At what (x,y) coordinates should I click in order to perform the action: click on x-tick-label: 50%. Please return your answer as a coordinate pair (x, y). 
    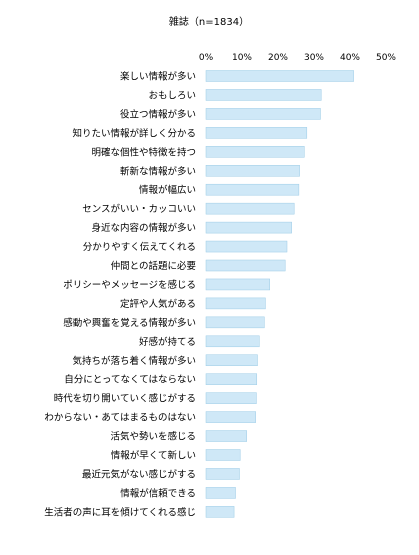
    Looking at the image, I should click on (386, 58).